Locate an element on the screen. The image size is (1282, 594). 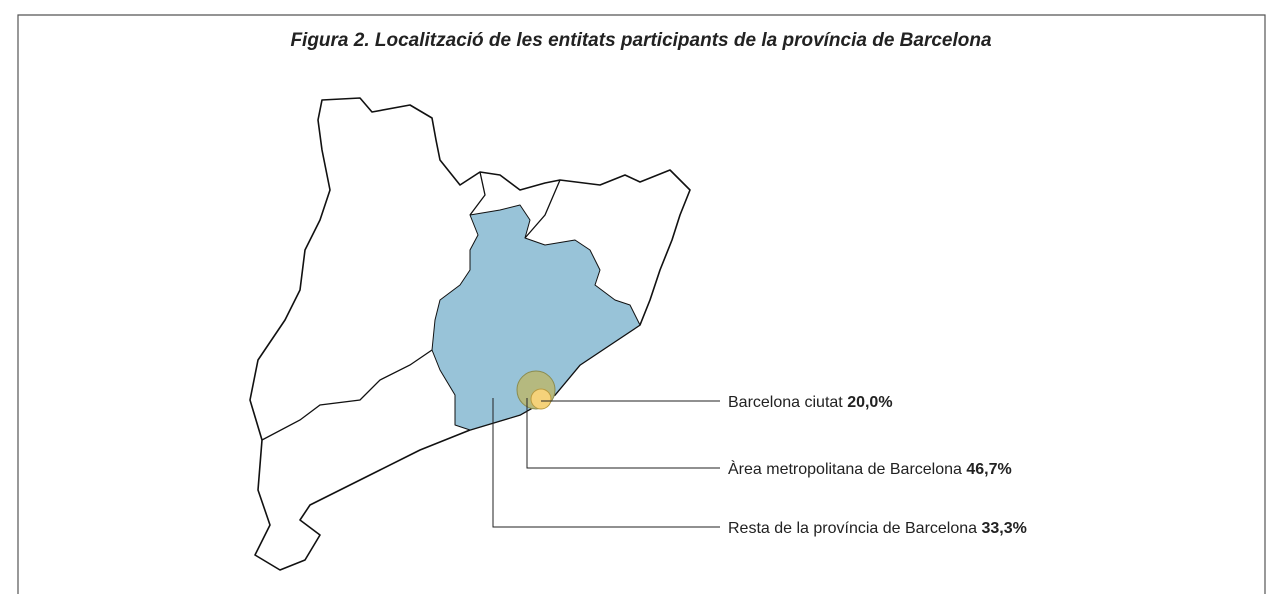
leader-lines is located at coordinates (606, 463).